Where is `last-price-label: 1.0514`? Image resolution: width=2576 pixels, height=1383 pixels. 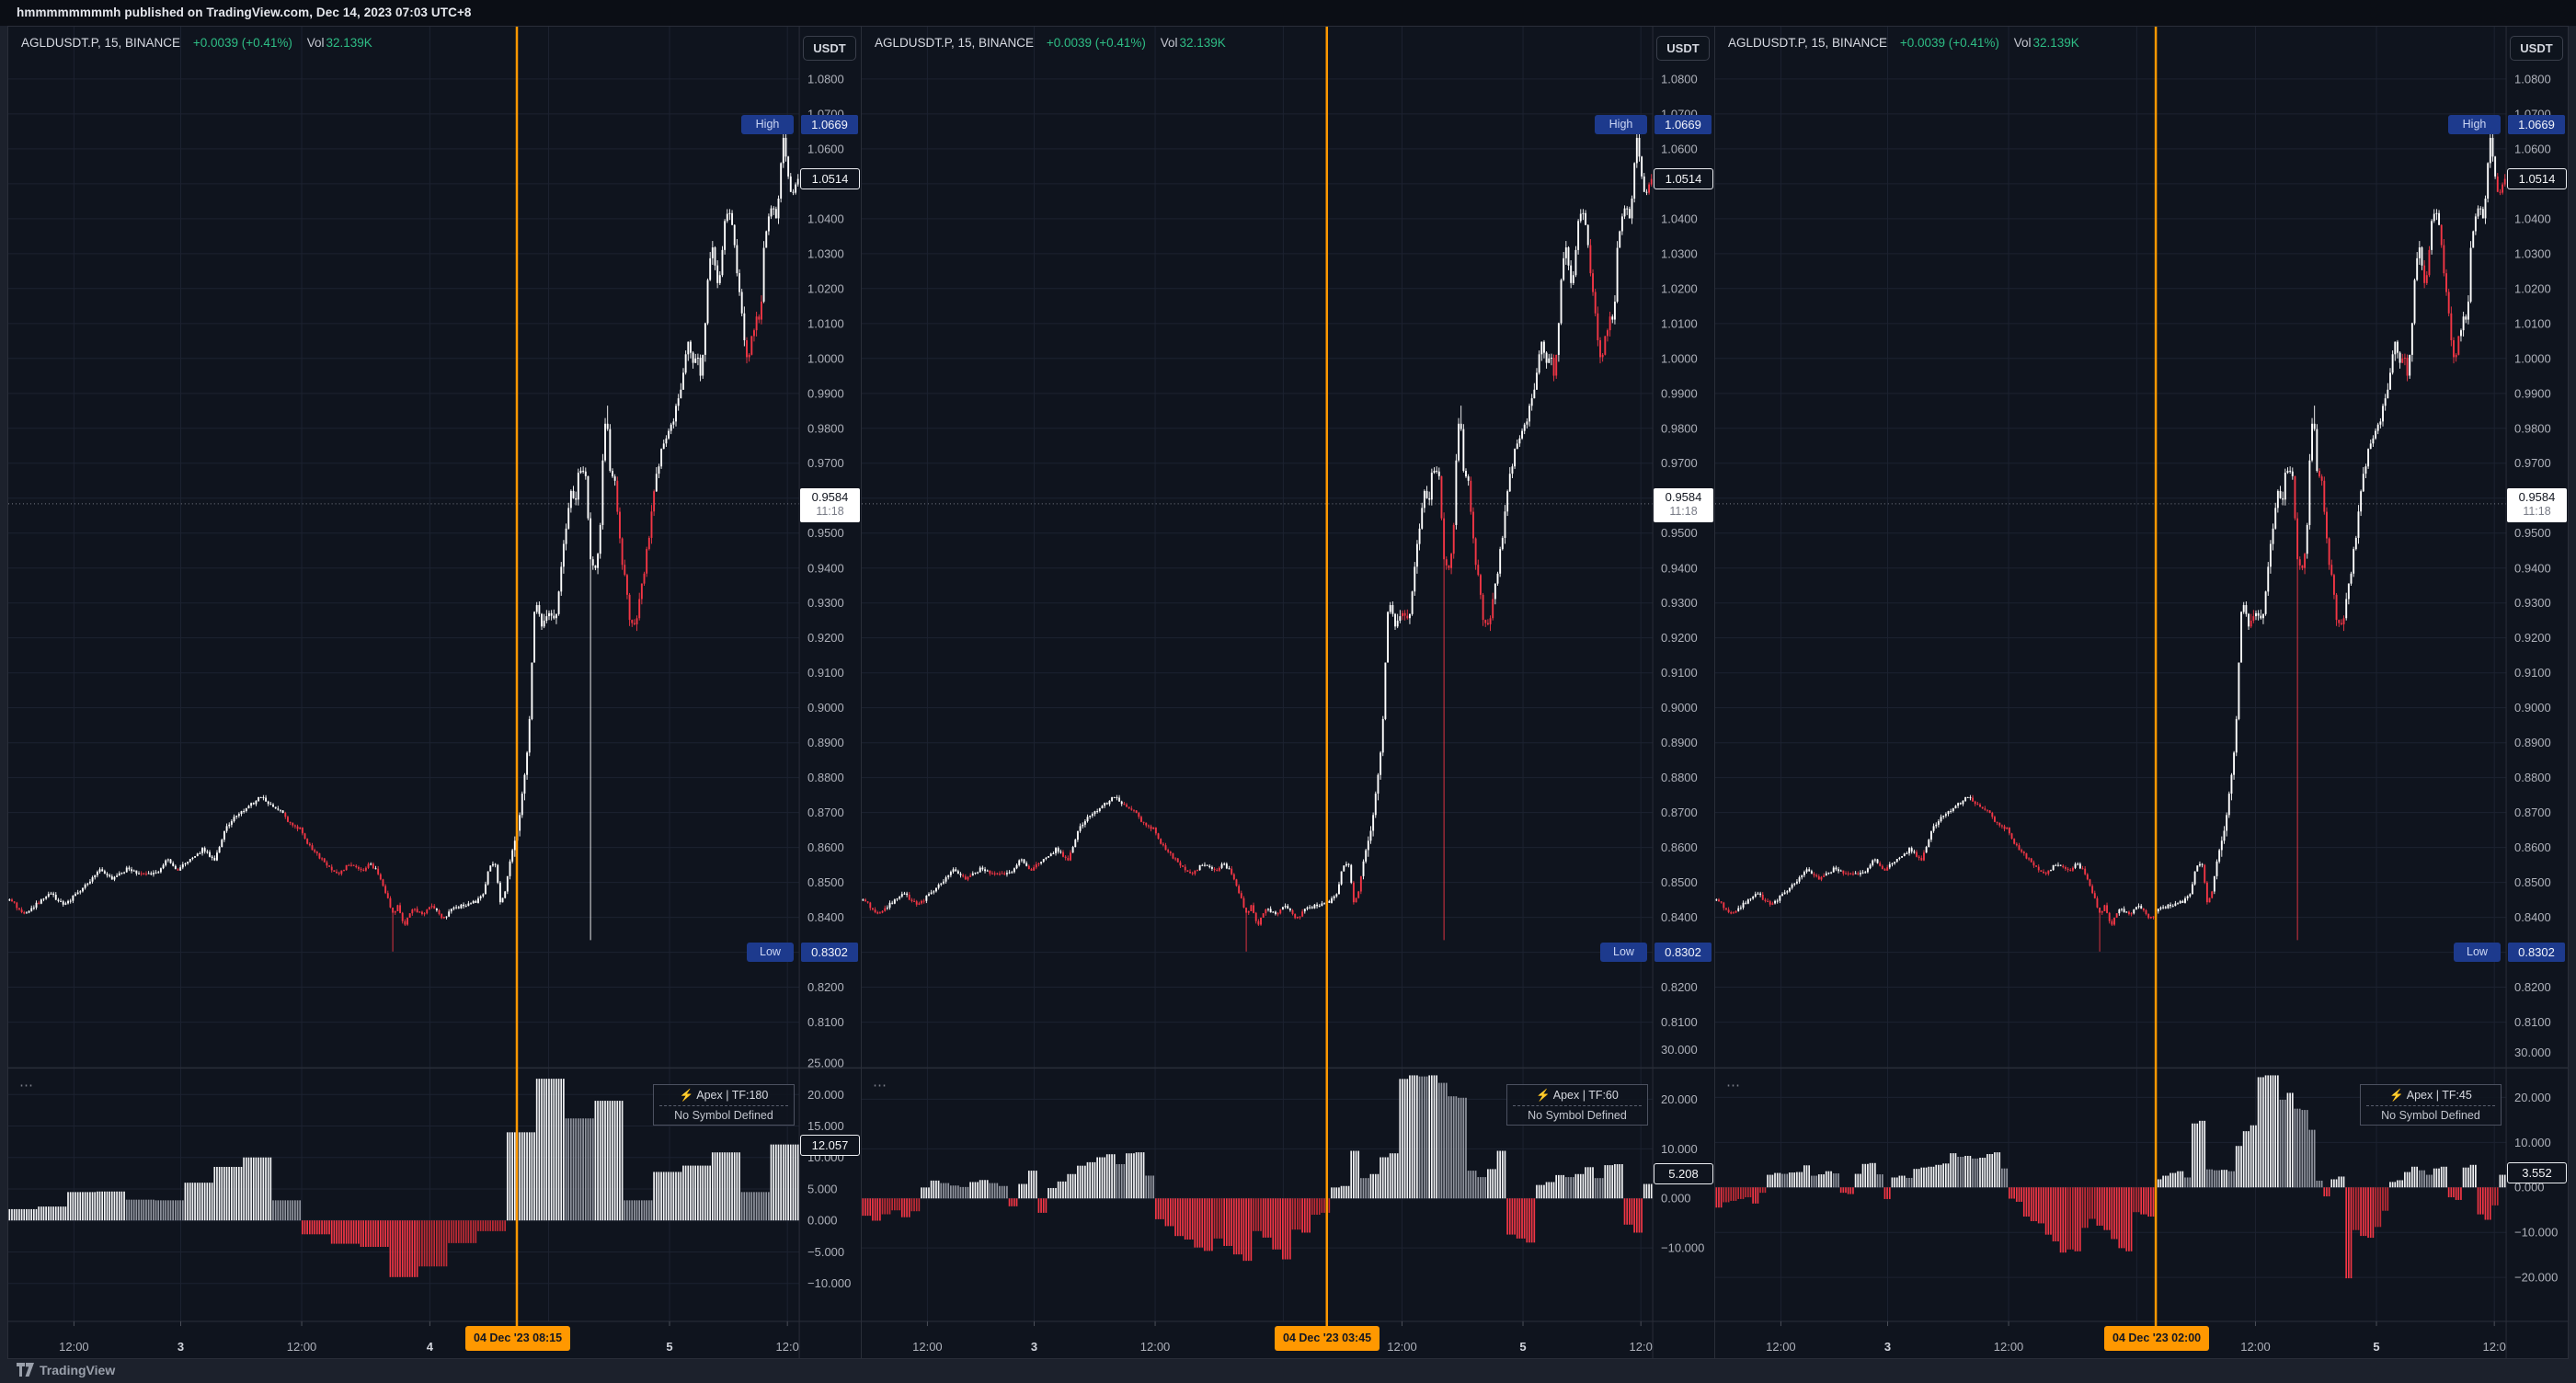 last-price-label: 1.0514 is located at coordinates (2537, 178).